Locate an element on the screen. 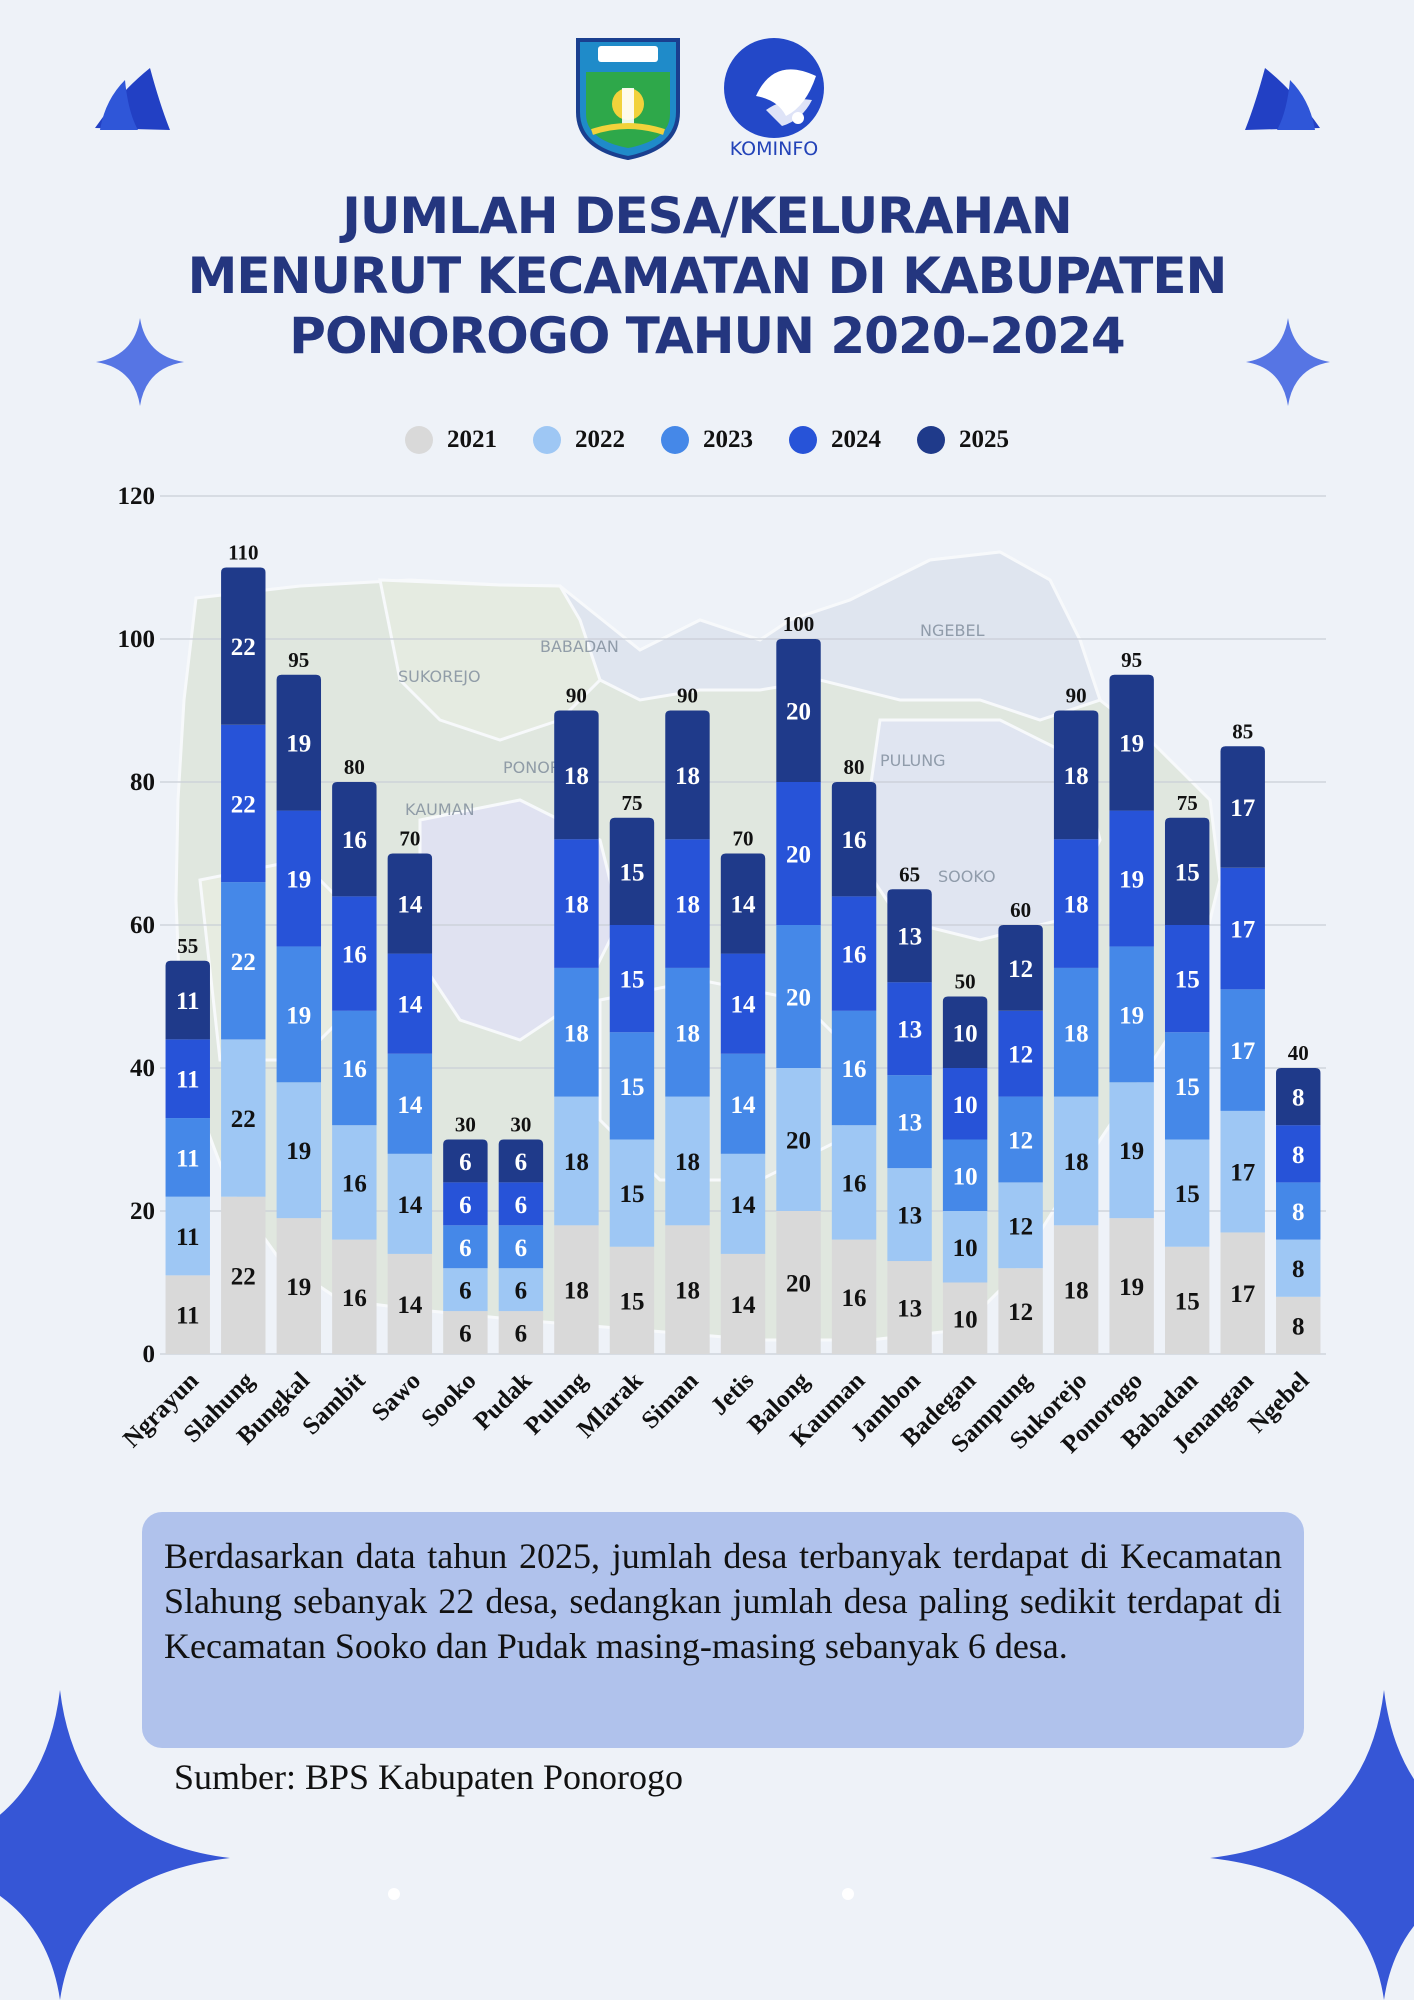 This screenshot has height=2000, width=1414. source-text: Sumber: BPS Kabupaten Ponorogo is located at coordinates (428, 1777).